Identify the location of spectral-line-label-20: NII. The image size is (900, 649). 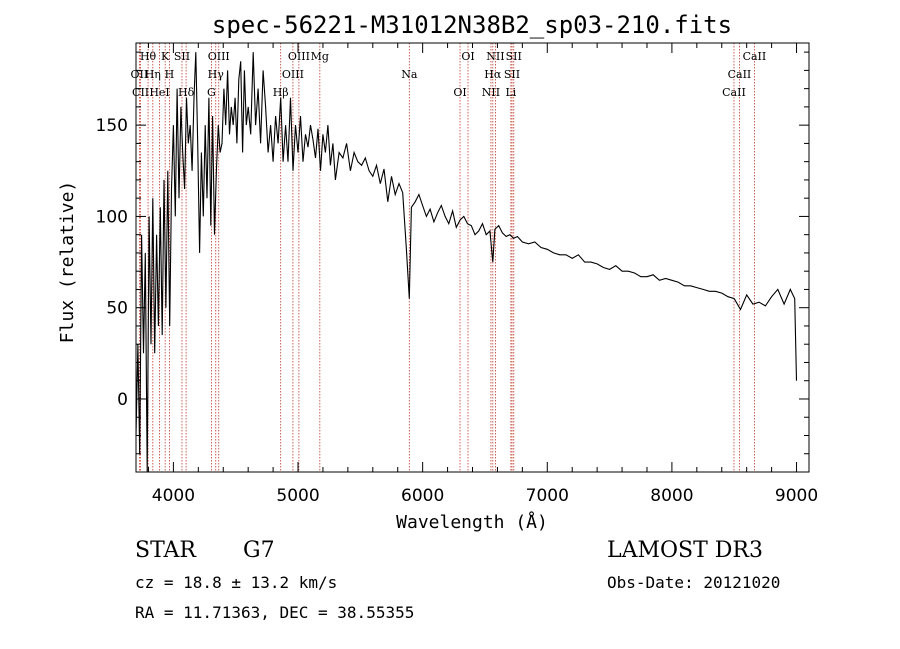
(491, 92).